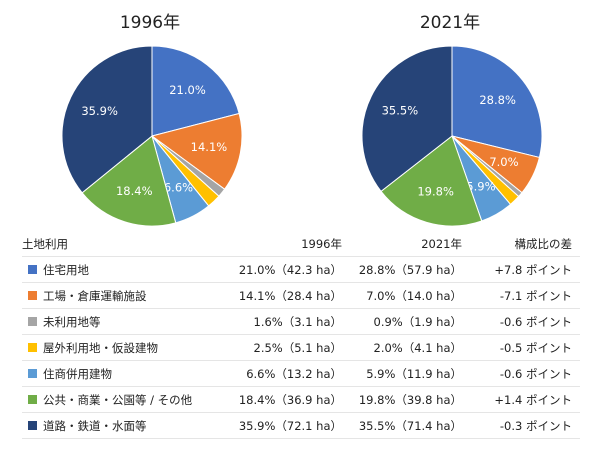 This screenshot has width=600, height=450. What do you see at coordinates (410, 373) in the screenshot?
I see `value-2021: 5.9%（11.9 ha）` at bounding box center [410, 373].